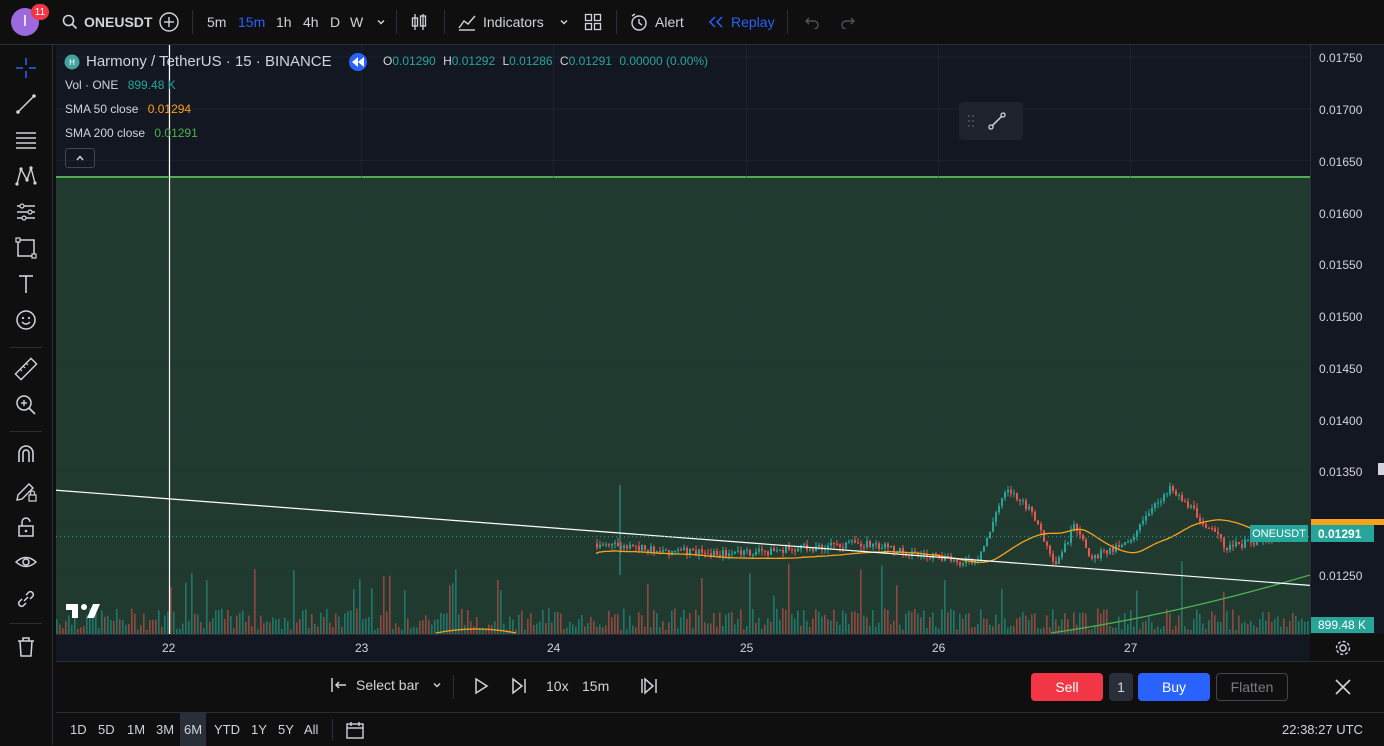  I want to click on range-all: All, so click(311, 729).